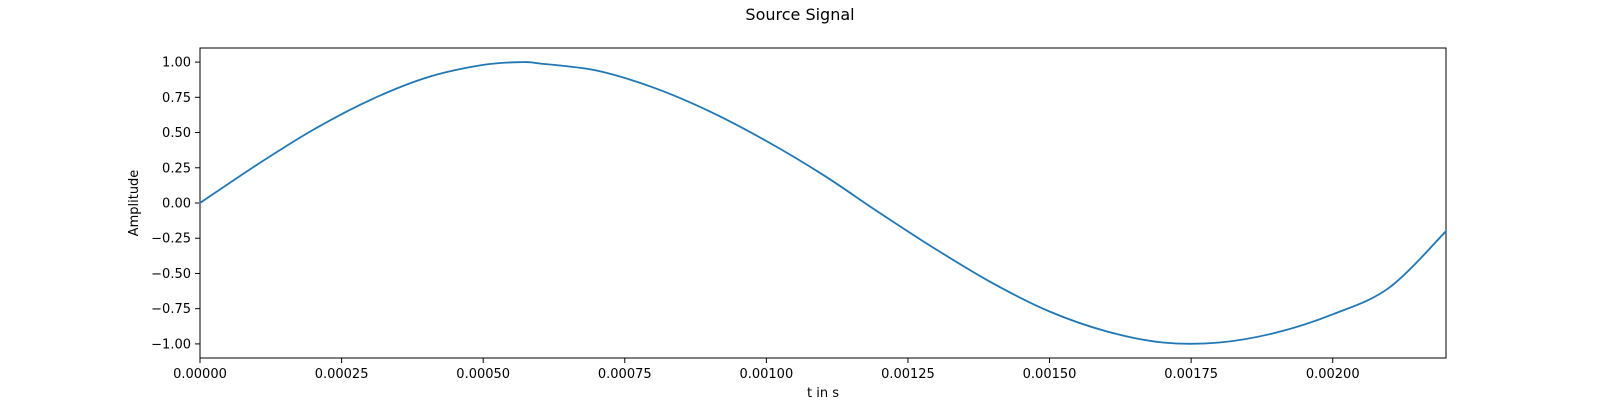 The image size is (1600, 400). I want to click on x-tick-label: 0.00175, so click(1191, 374).